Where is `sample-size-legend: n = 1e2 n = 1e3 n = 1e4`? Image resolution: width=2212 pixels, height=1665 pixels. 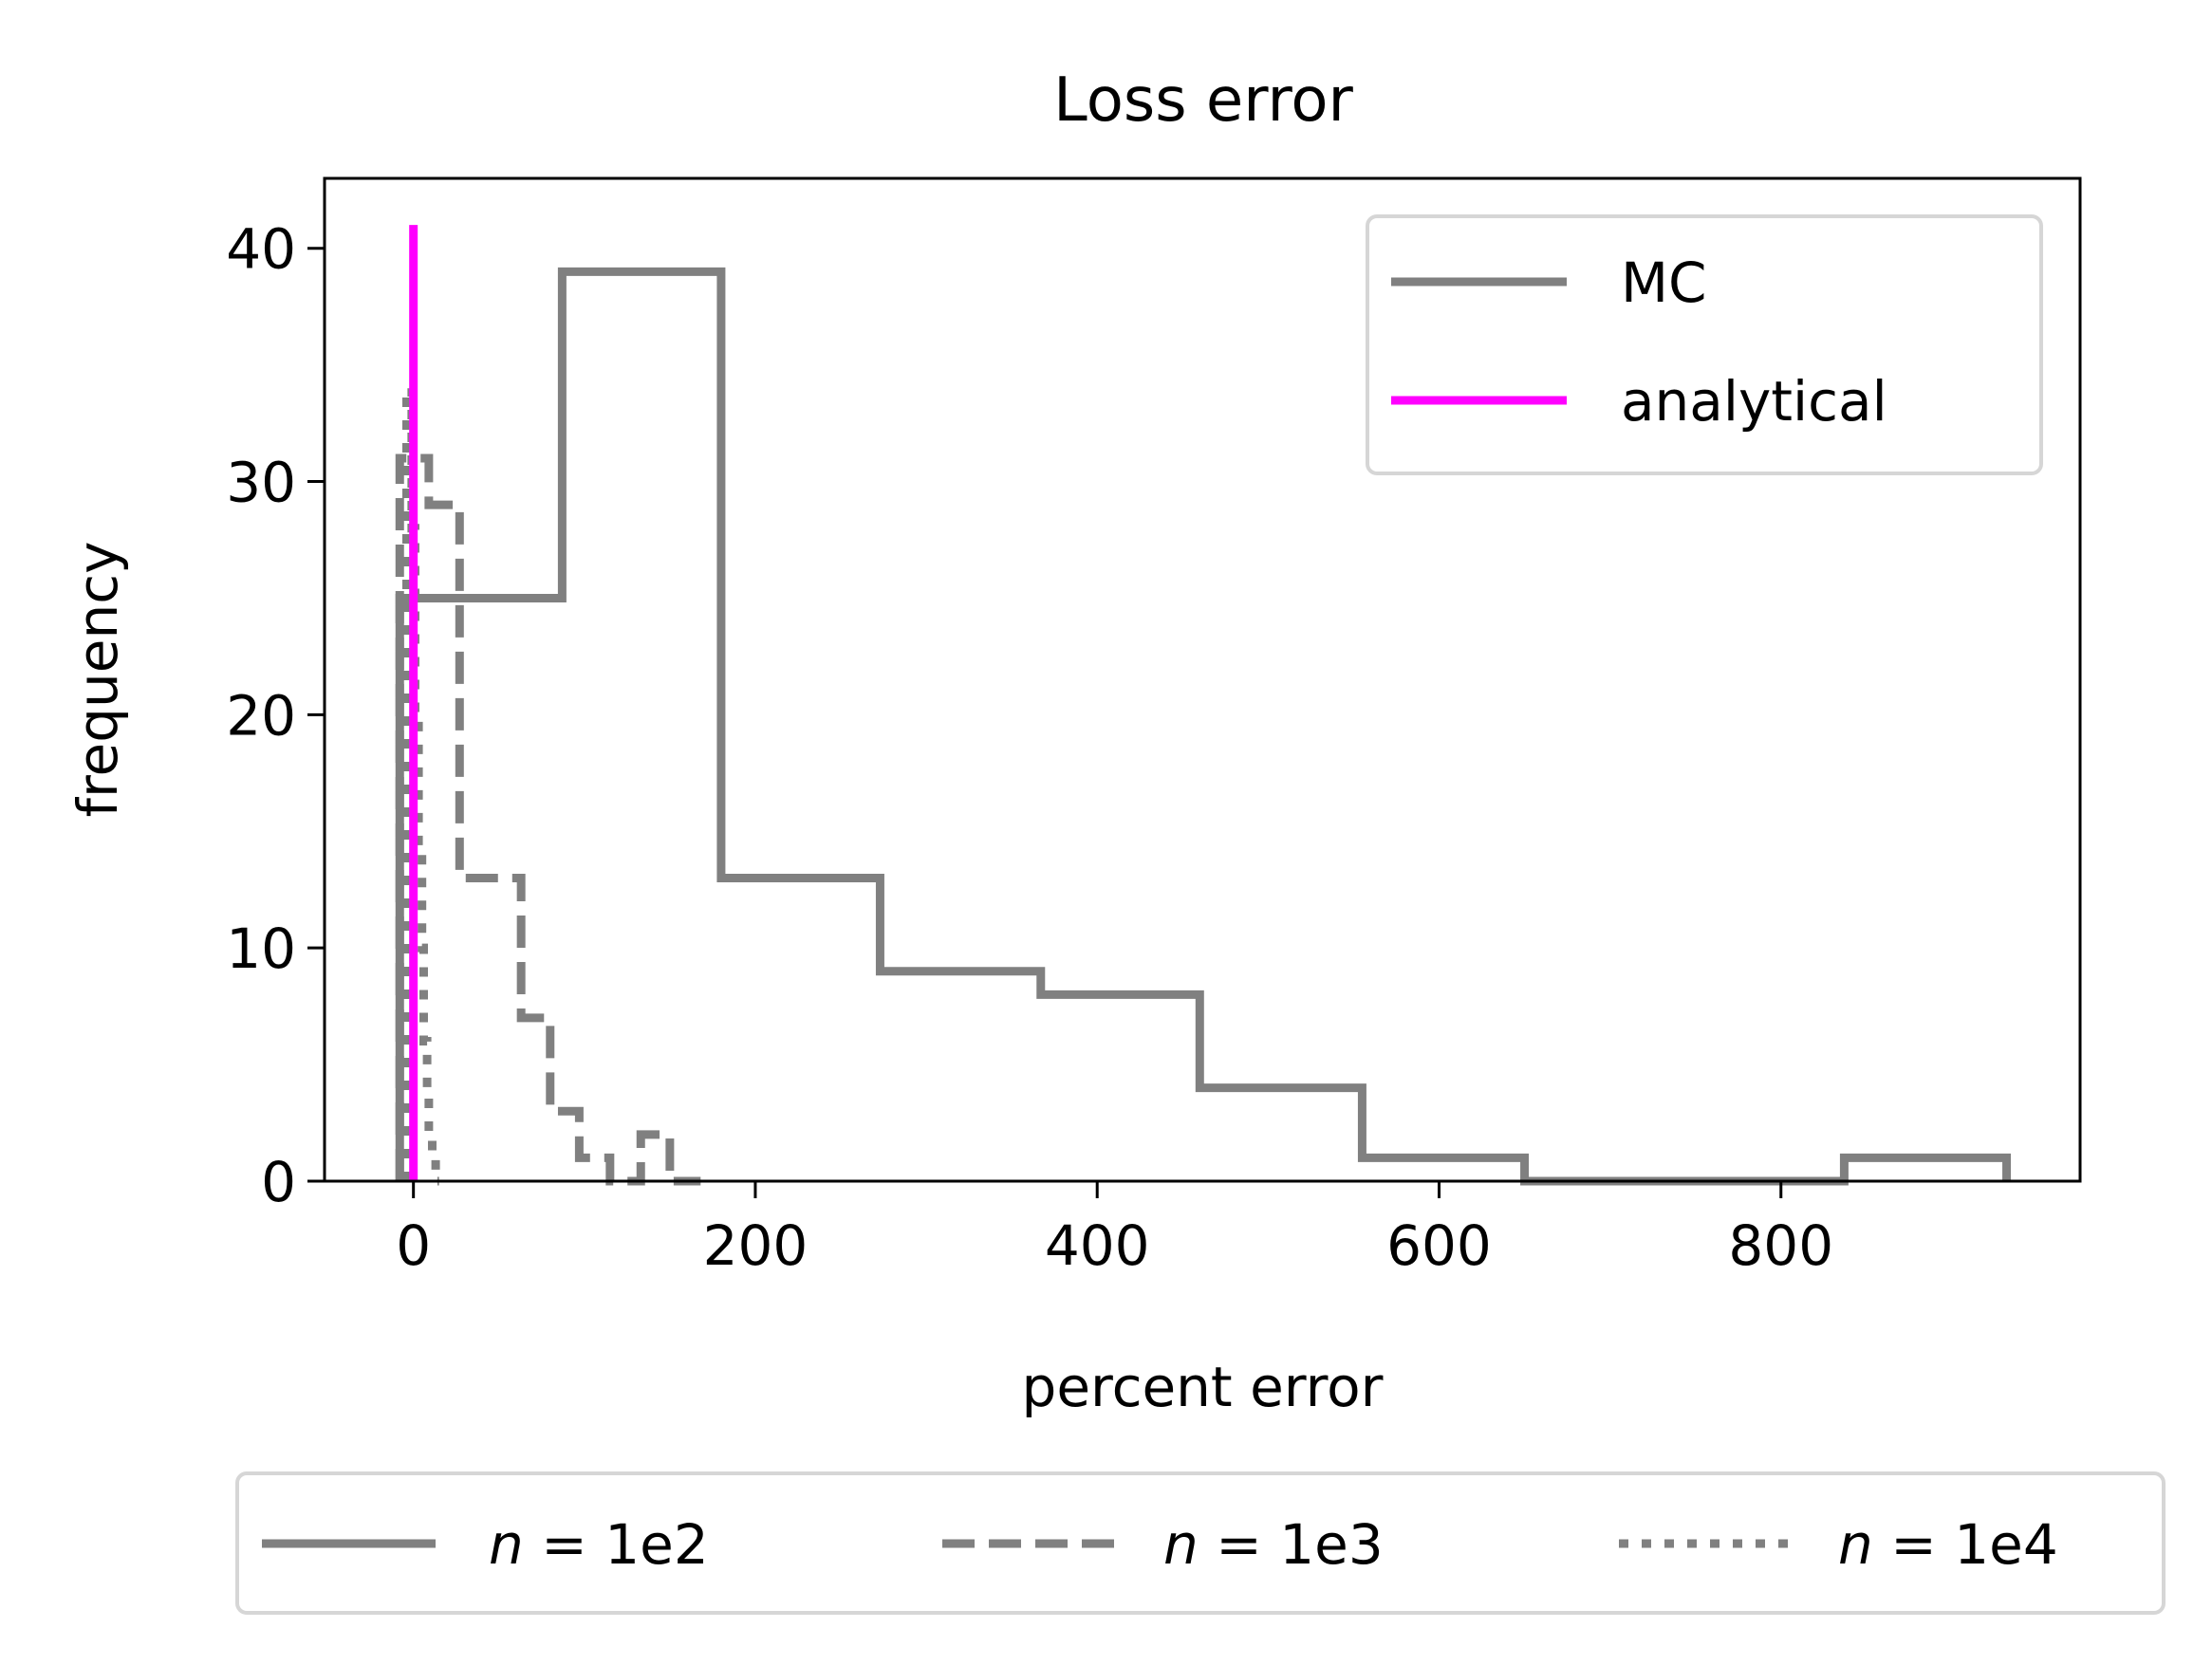 sample-size-legend: n = 1e2 n = 1e3 n = 1e4 is located at coordinates (1201, 1543).